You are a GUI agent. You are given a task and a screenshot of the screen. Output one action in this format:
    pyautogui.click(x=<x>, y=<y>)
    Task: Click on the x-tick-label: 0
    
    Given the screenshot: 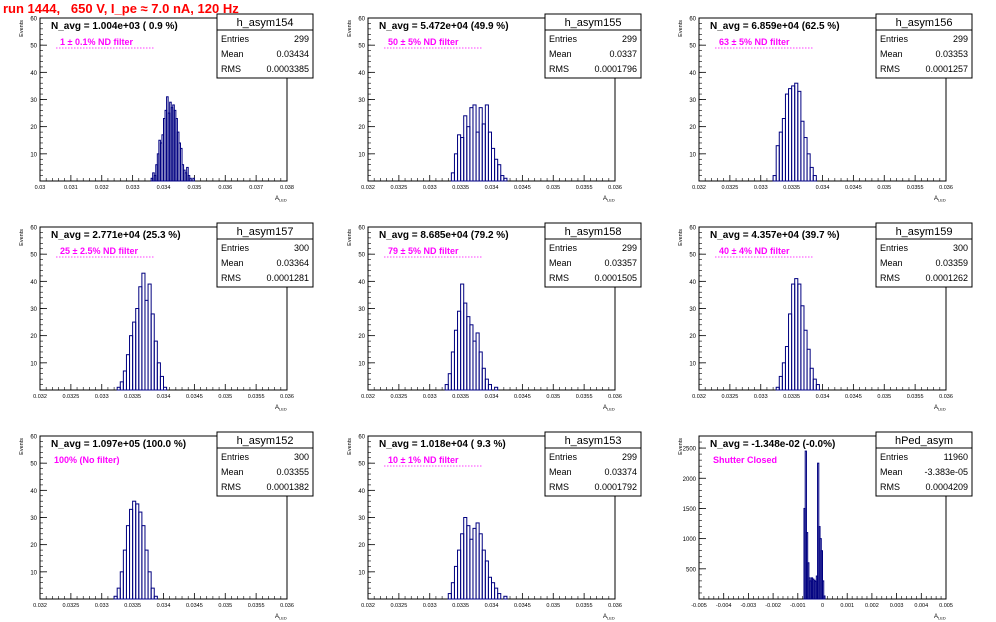 What is the action you would take?
    pyautogui.click(x=822, y=606)
    